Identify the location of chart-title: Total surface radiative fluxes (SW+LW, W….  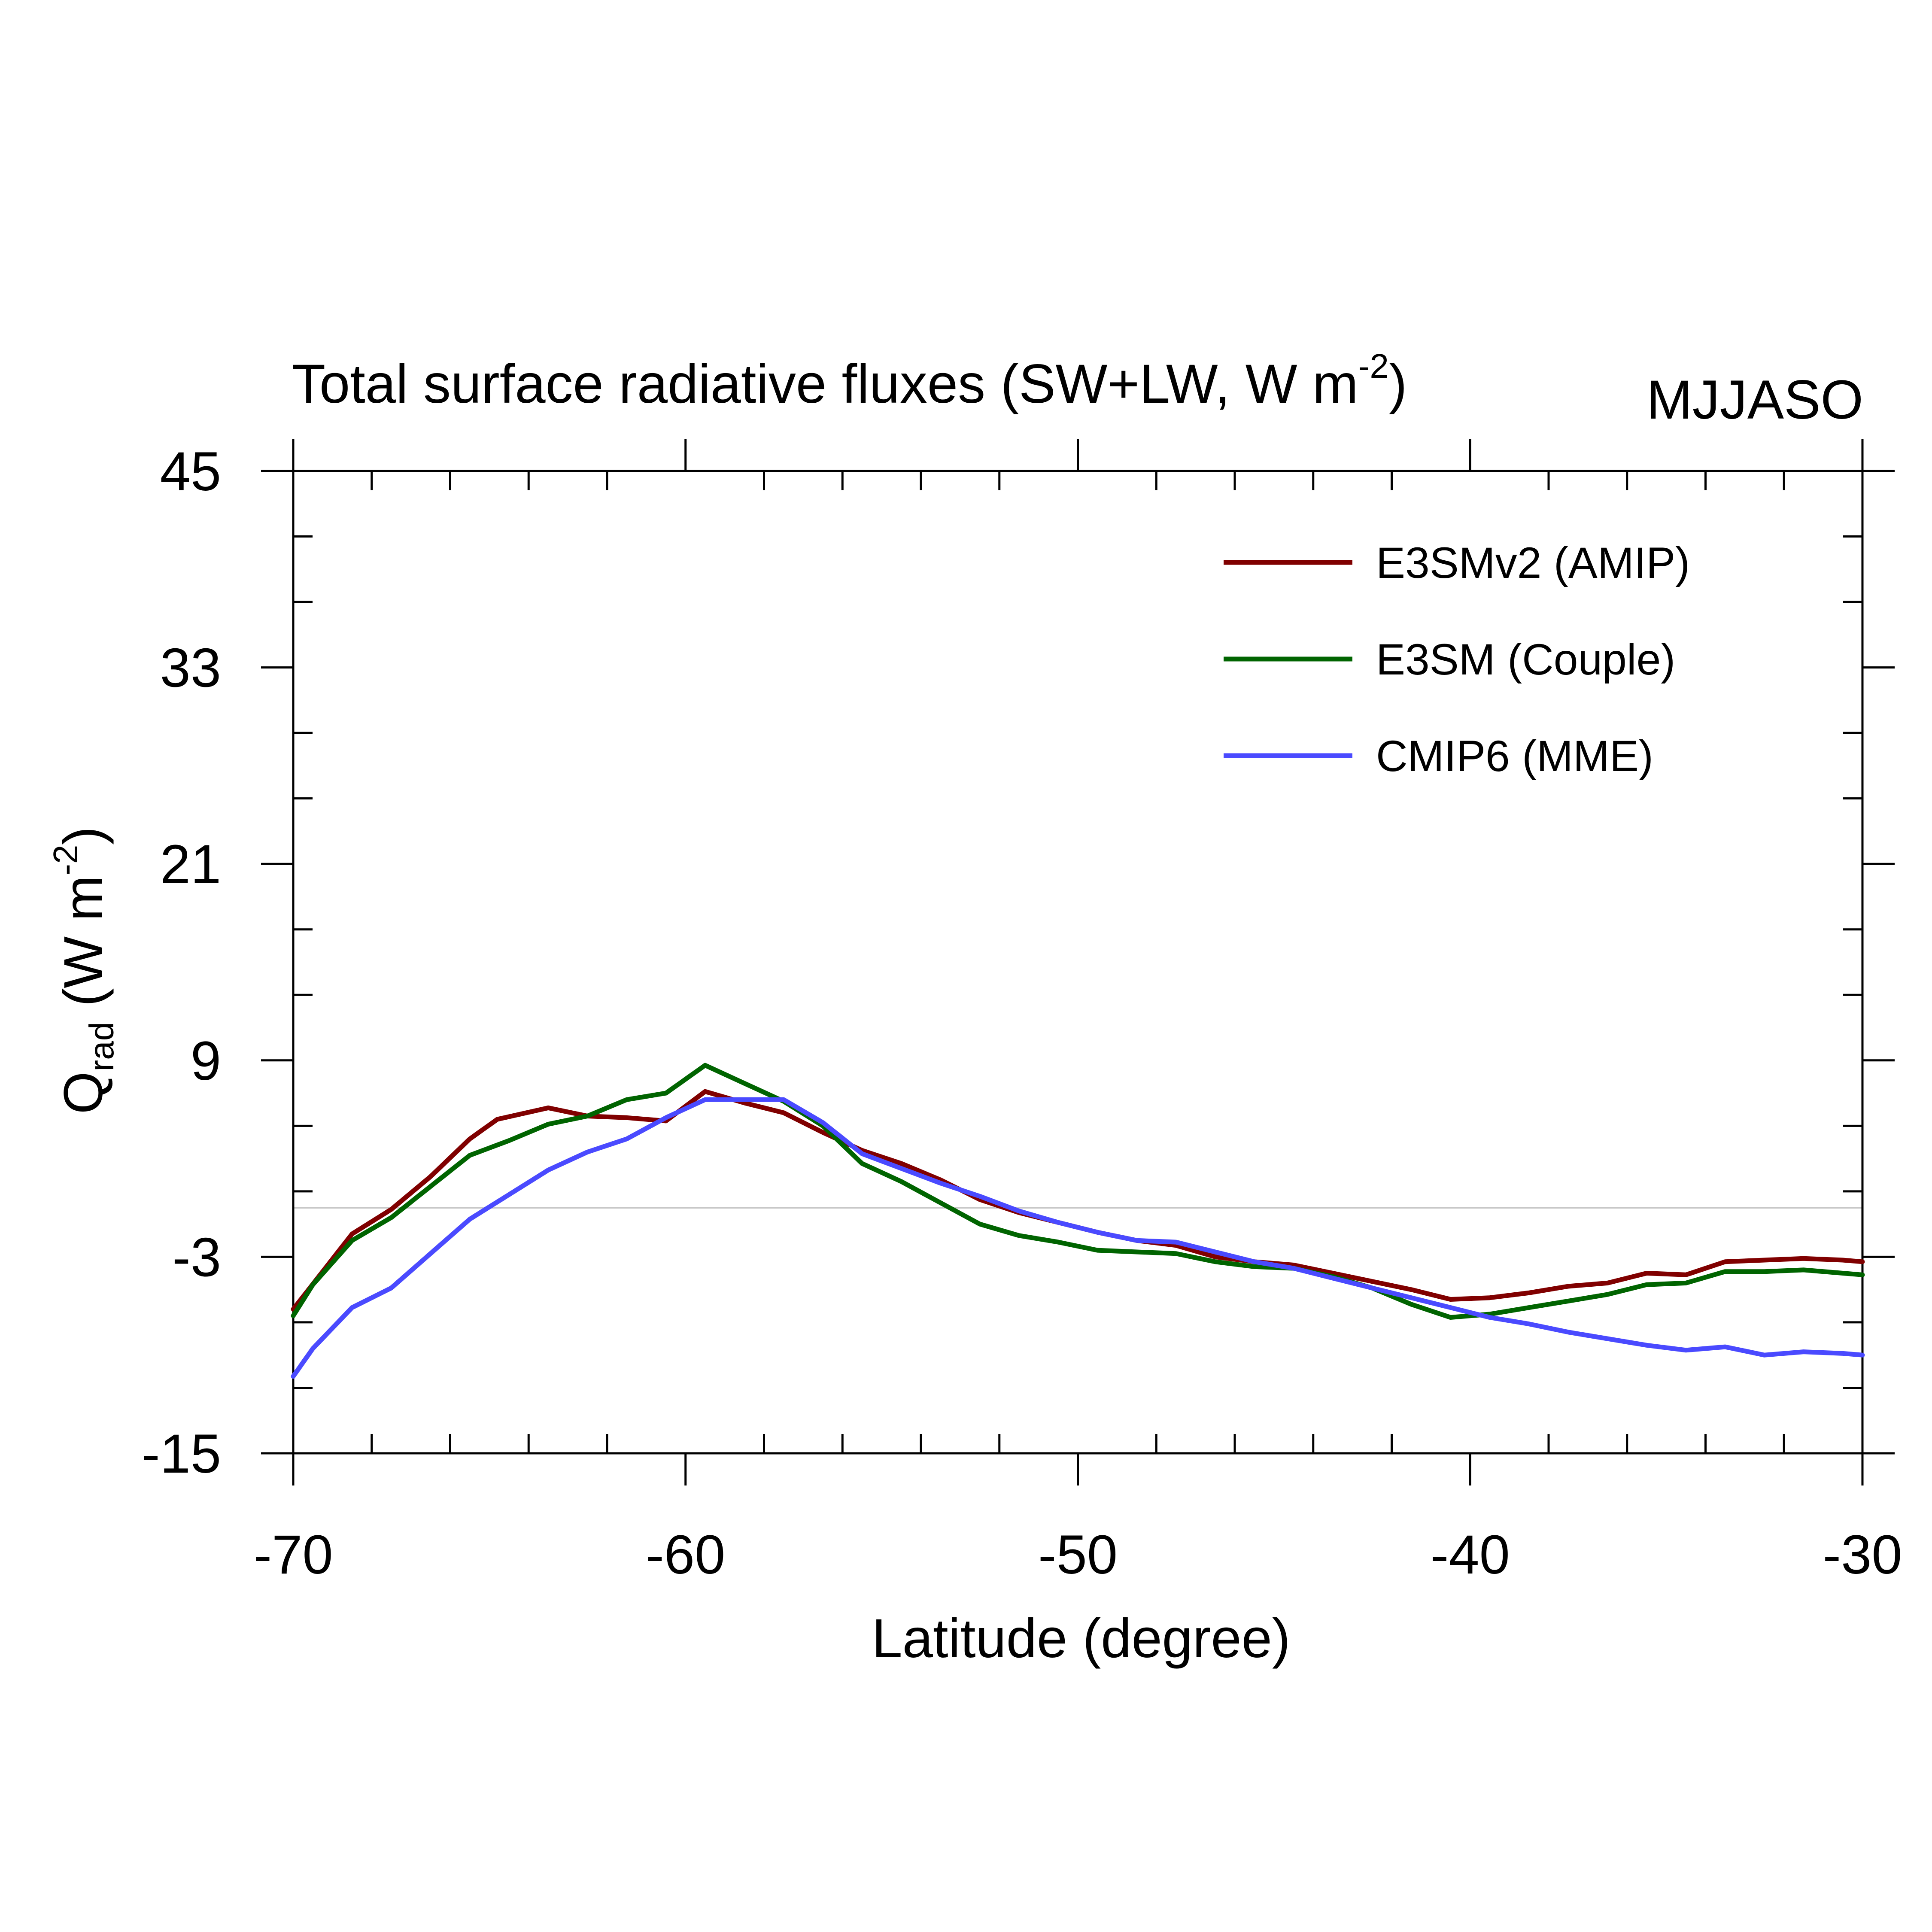
(850, 381).